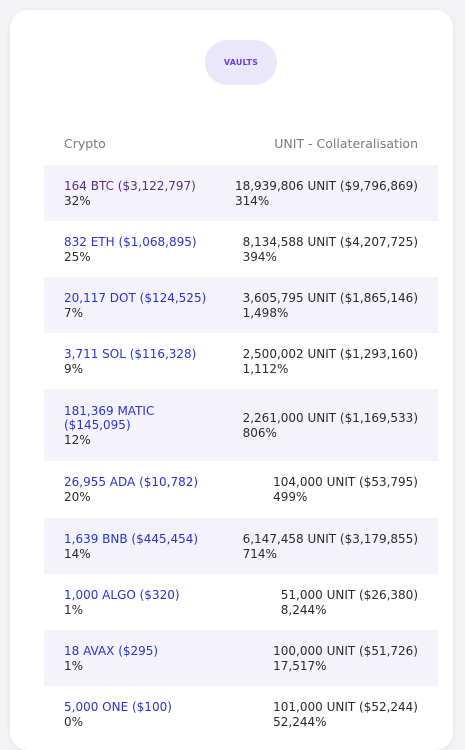 This screenshot has width=465, height=750. What do you see at coordinates (74, 721) in the screenshot?
I see `crypto-share: 0%` at bounding box center [74, 721].